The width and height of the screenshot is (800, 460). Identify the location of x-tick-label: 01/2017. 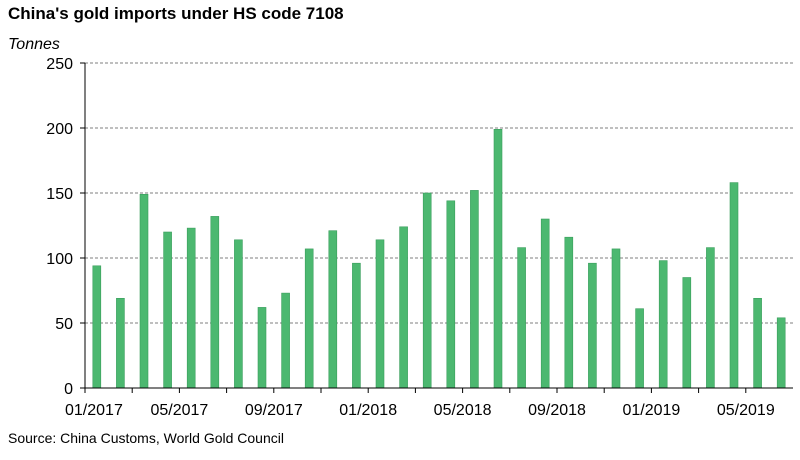
(94, 410).